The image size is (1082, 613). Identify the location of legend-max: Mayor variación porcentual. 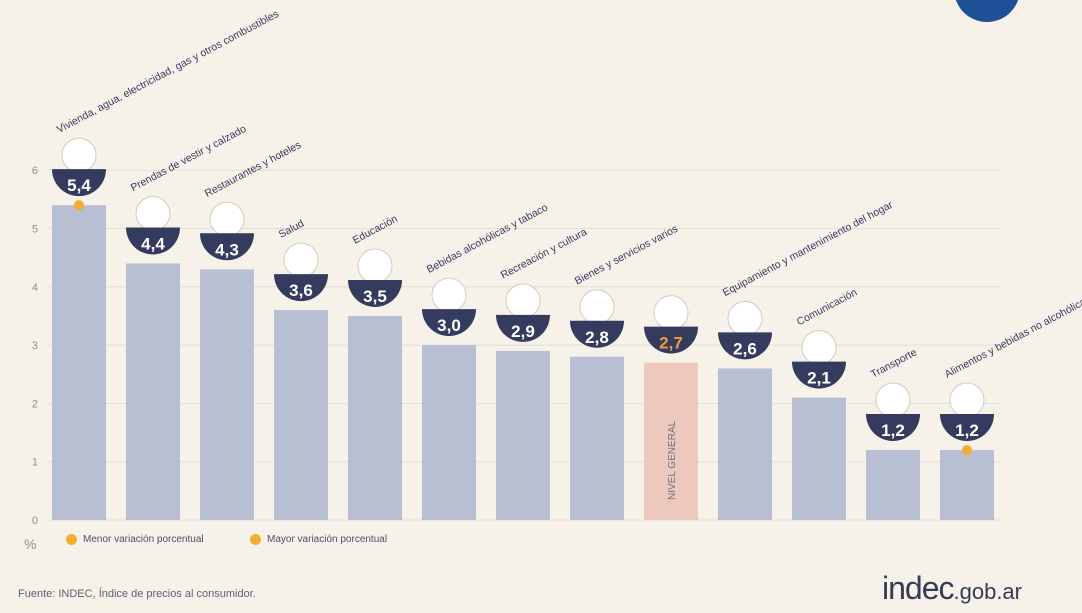
(318, 539).